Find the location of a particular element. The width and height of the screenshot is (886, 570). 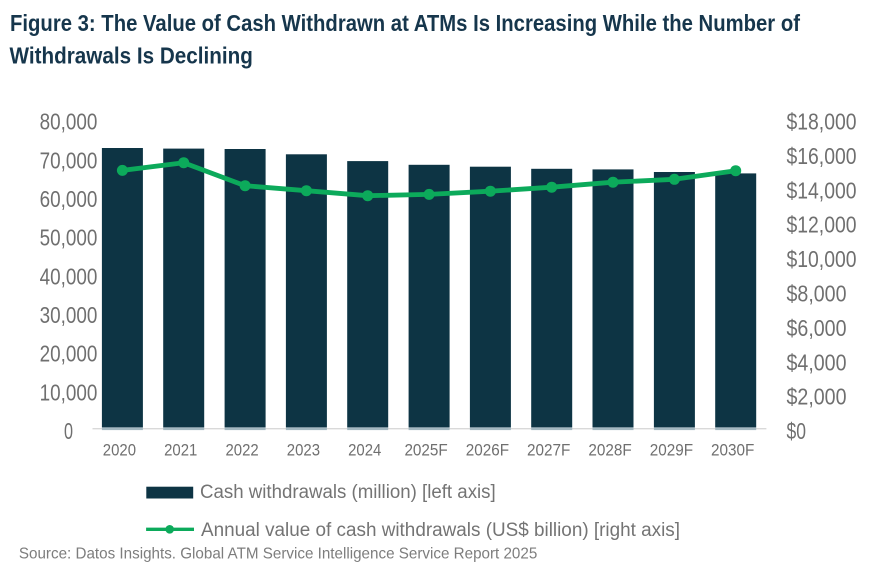

svg-text: 2022 is located at coordinates (242, 449).